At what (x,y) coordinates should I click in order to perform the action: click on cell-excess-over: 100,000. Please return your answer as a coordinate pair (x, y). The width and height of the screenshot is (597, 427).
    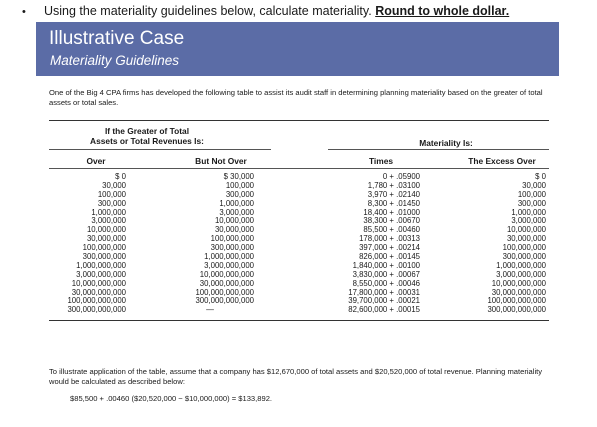
    Looking at the image, I should click on (531, 194).